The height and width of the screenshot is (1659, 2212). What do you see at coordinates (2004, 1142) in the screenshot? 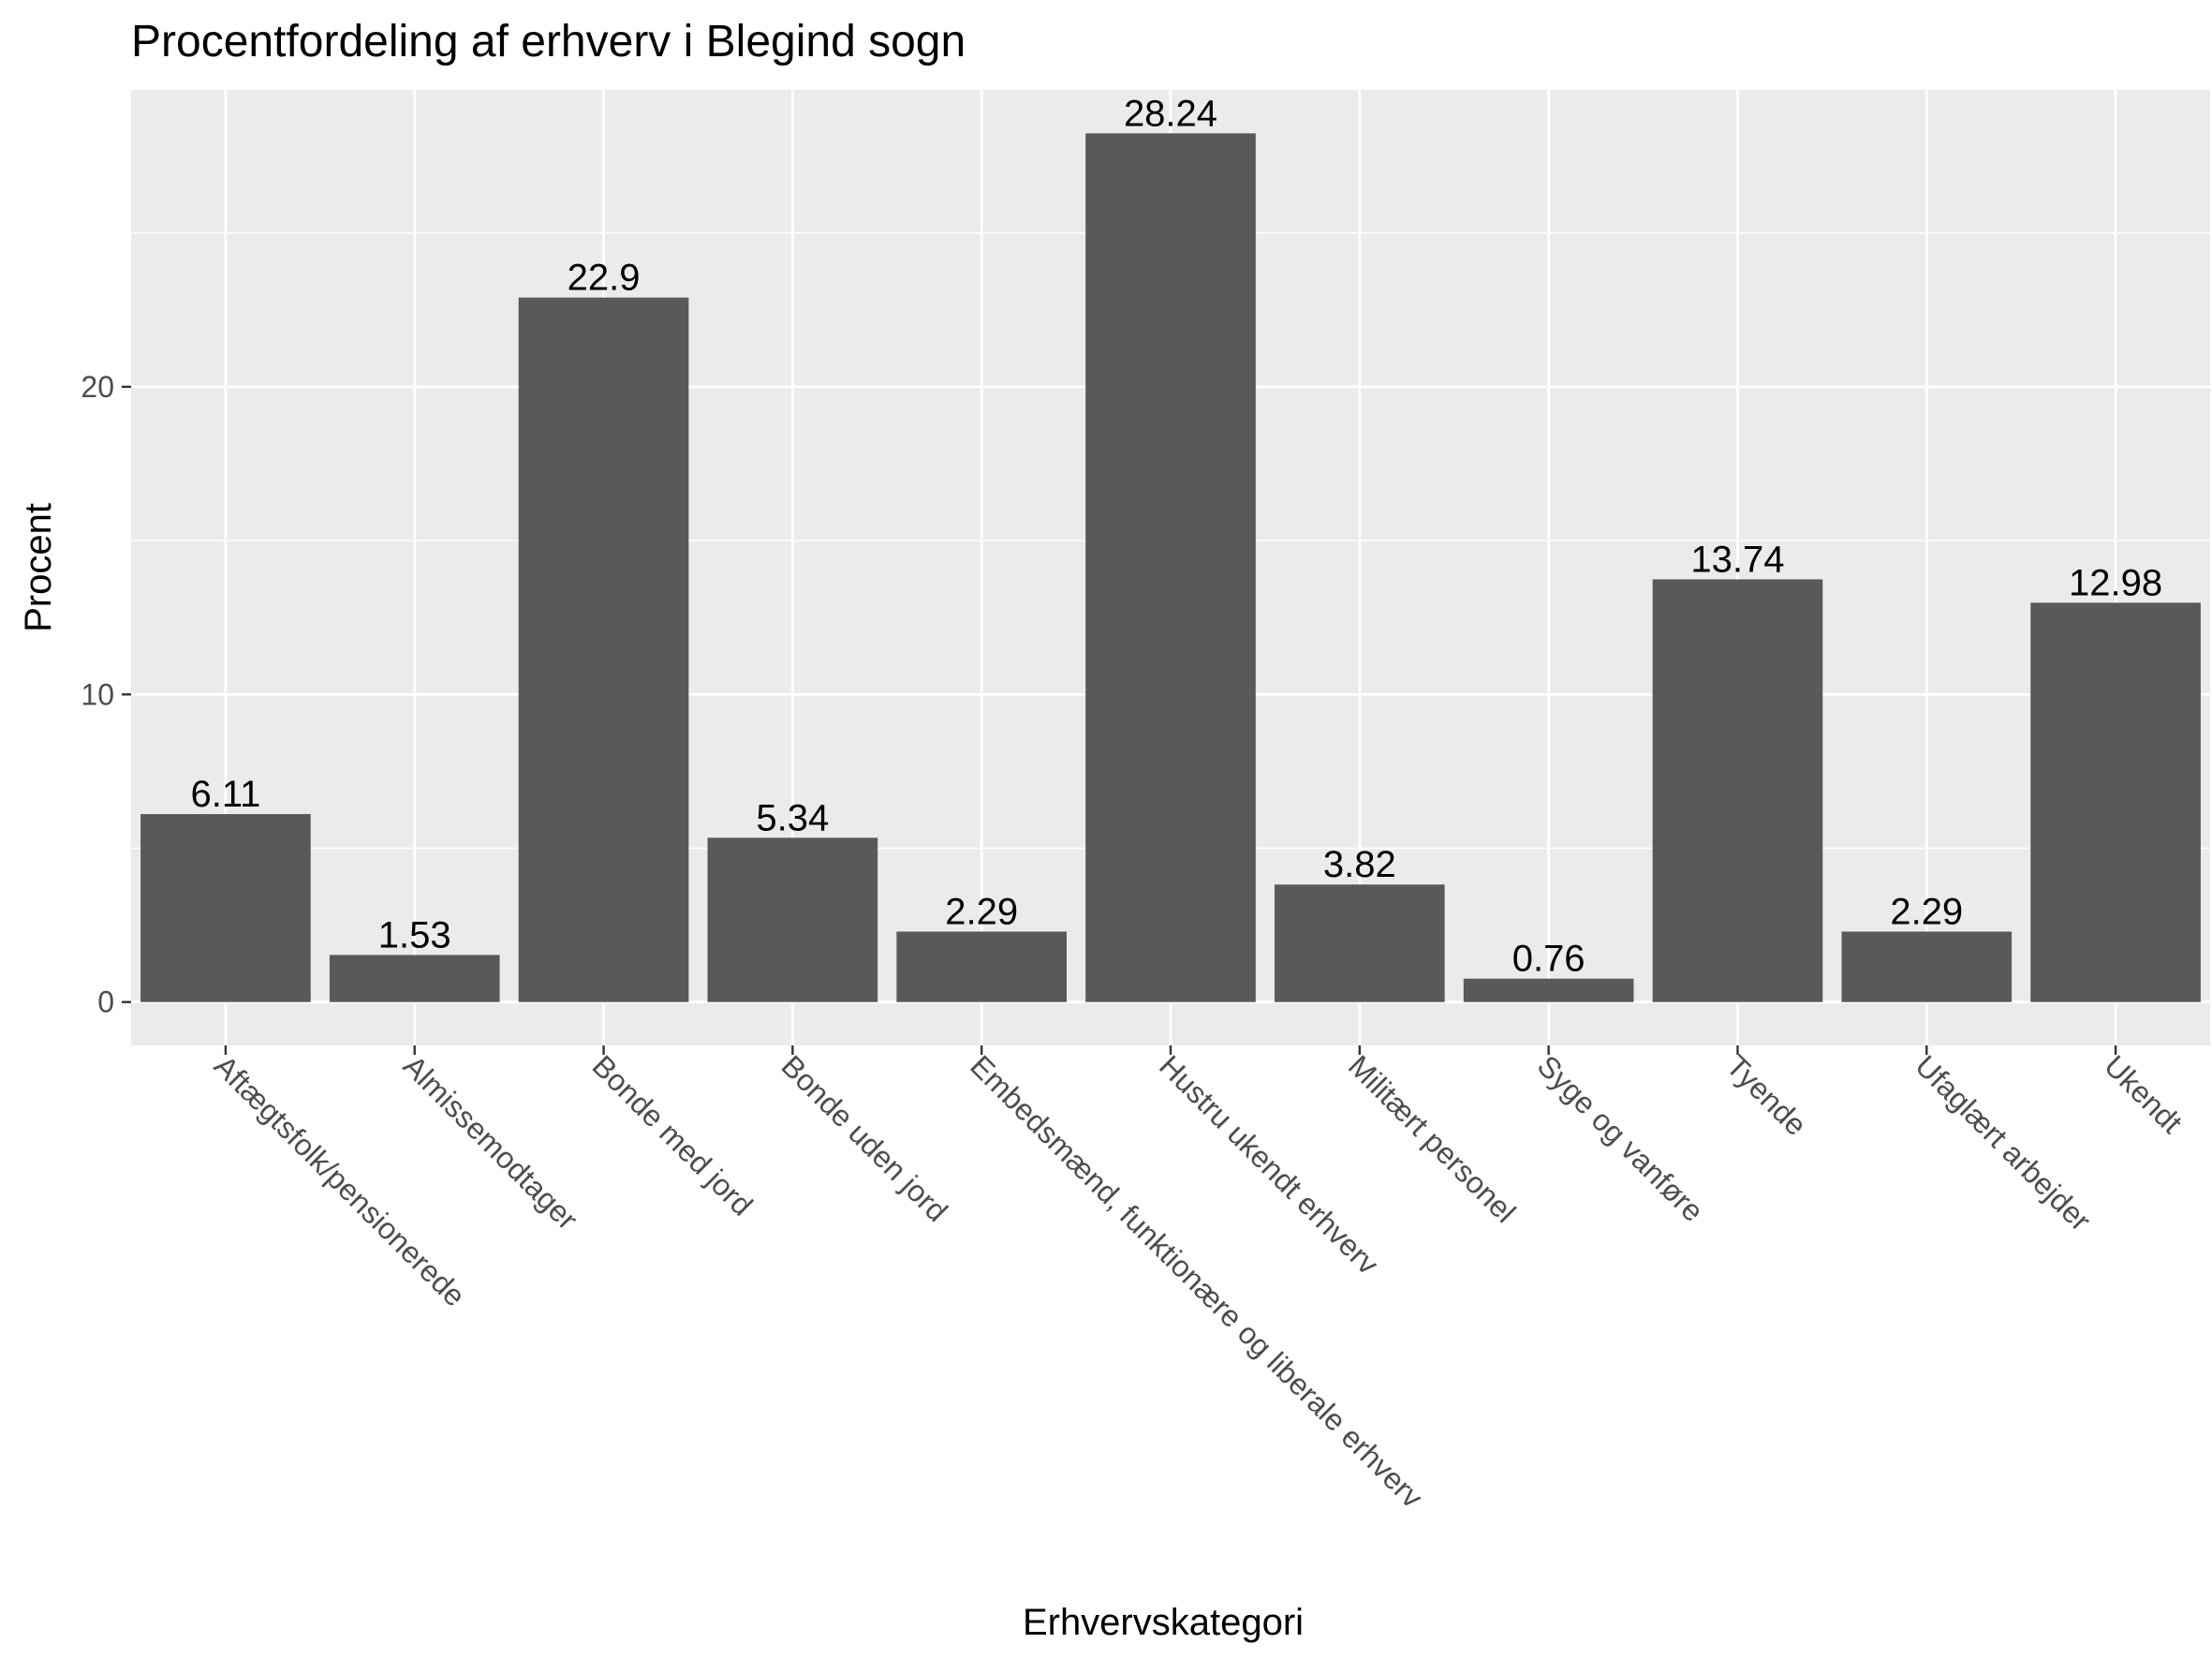
I see `x-tick-label: Ufaglært arbejder` at bounding box center [2004, 1142].